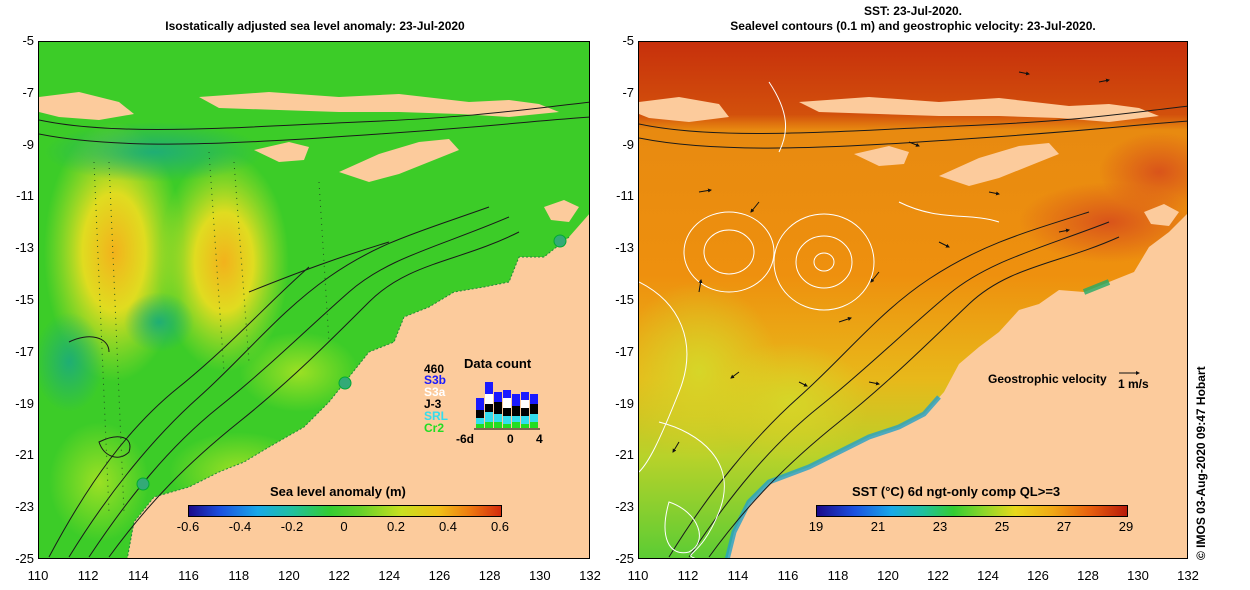 The height and width of the screenshot is (590, 1250). Describe the element at coordinates (344, 526) in the screenshot. I see `colorbar-tick-label: 0` at that location.